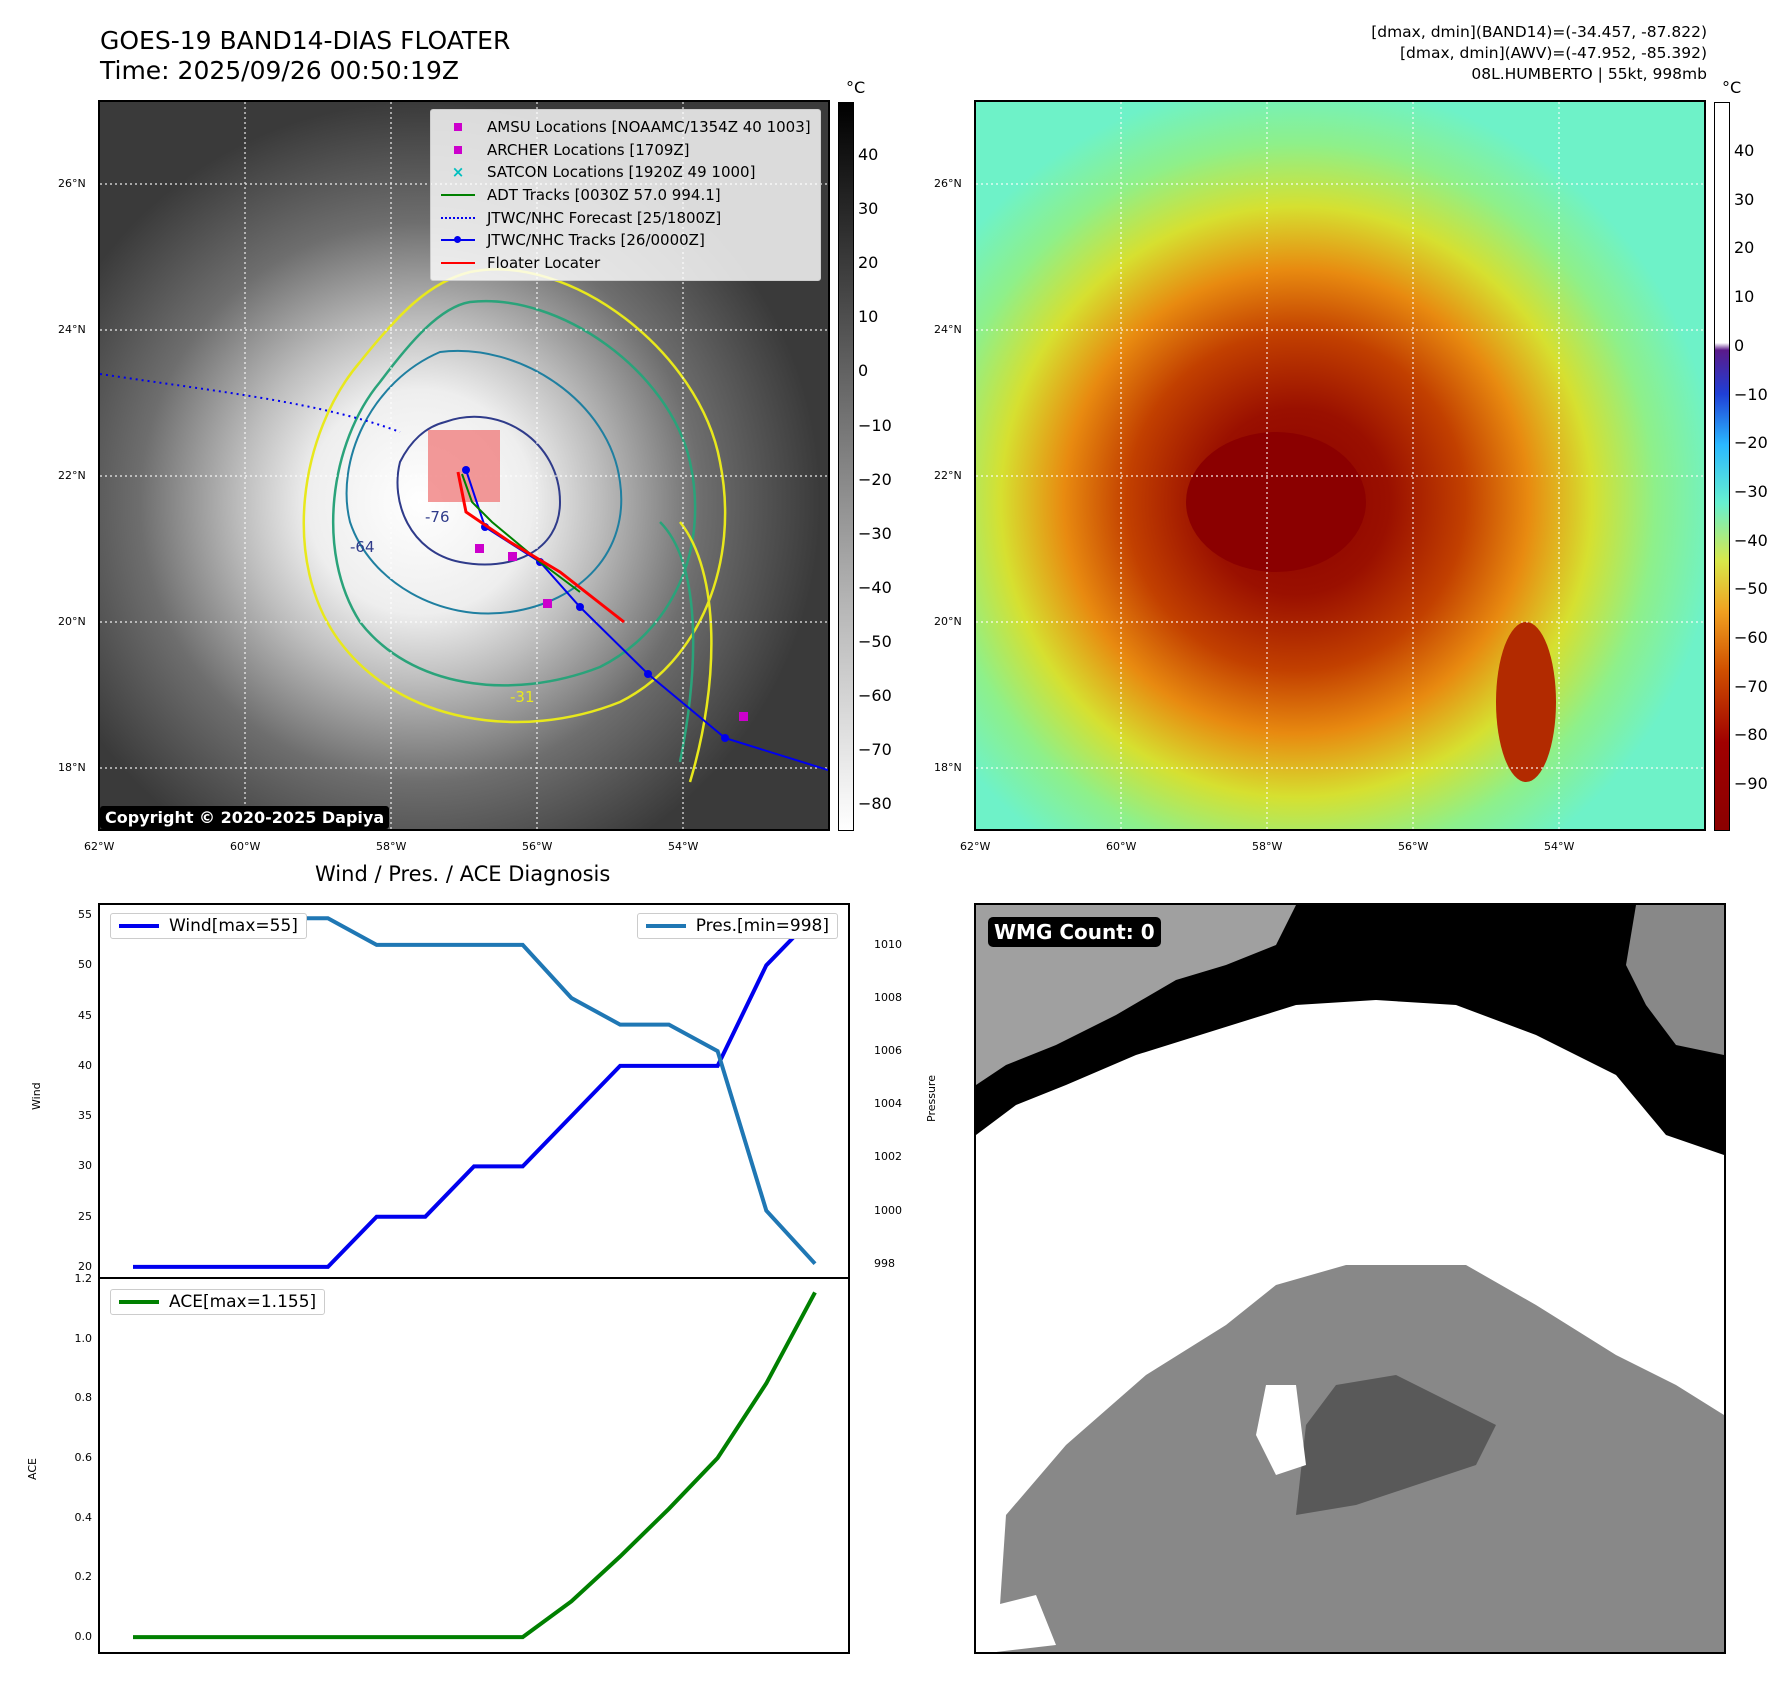 The height and width of the screenshot is (1690, 1792). What do you see at coordinates (868, 209) in the screenshot?
I see `colorbar-left-tick: 30` at bounding box center [868, 209].